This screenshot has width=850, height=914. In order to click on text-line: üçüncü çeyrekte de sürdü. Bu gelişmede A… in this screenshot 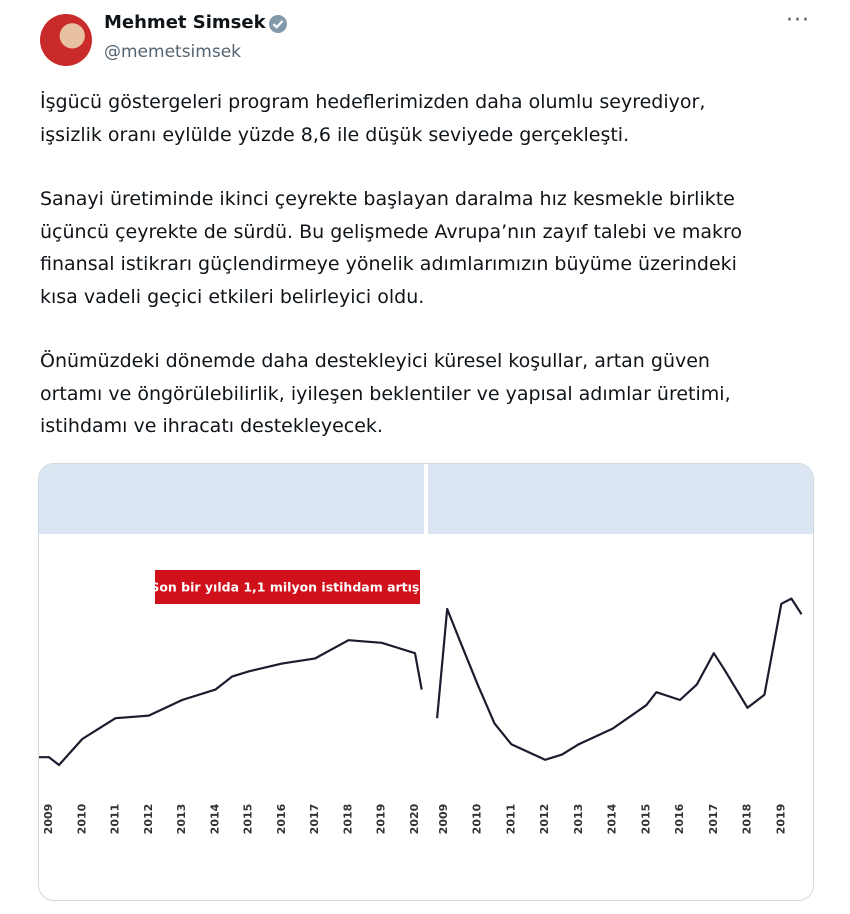, I will do `click(391, 231)`.